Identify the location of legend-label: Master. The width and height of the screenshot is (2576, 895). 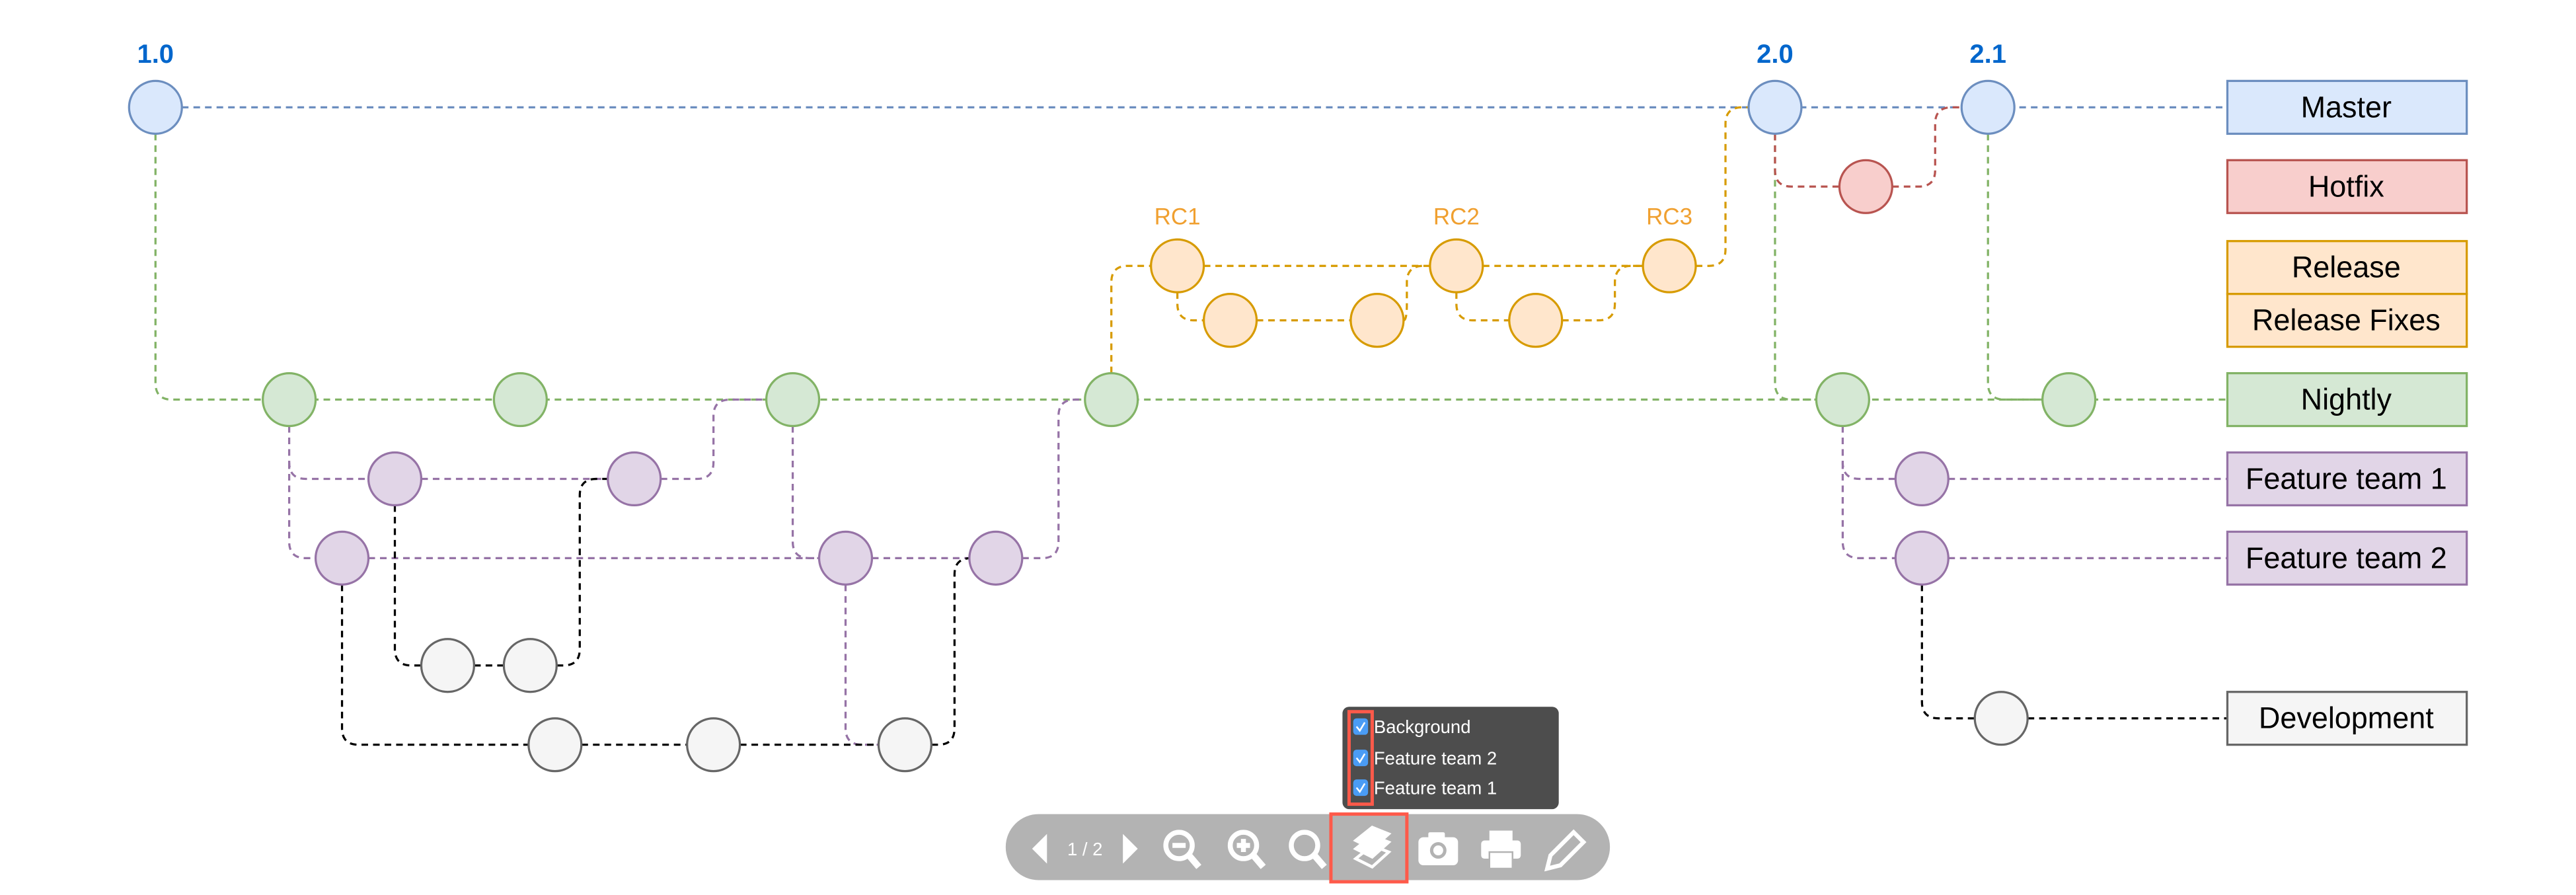
(2347, 107).